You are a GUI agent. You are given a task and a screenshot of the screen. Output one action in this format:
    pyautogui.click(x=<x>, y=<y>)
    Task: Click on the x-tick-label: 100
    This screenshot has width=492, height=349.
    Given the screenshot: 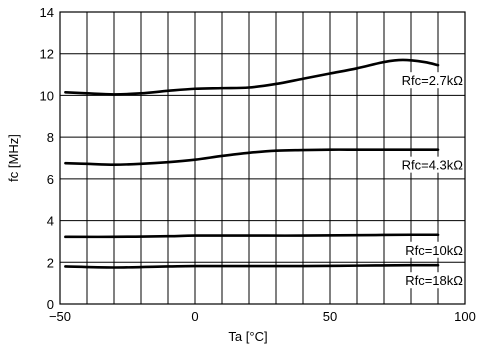 What is the action you would take?
    pyautogui.click(x=465, y=316)
    